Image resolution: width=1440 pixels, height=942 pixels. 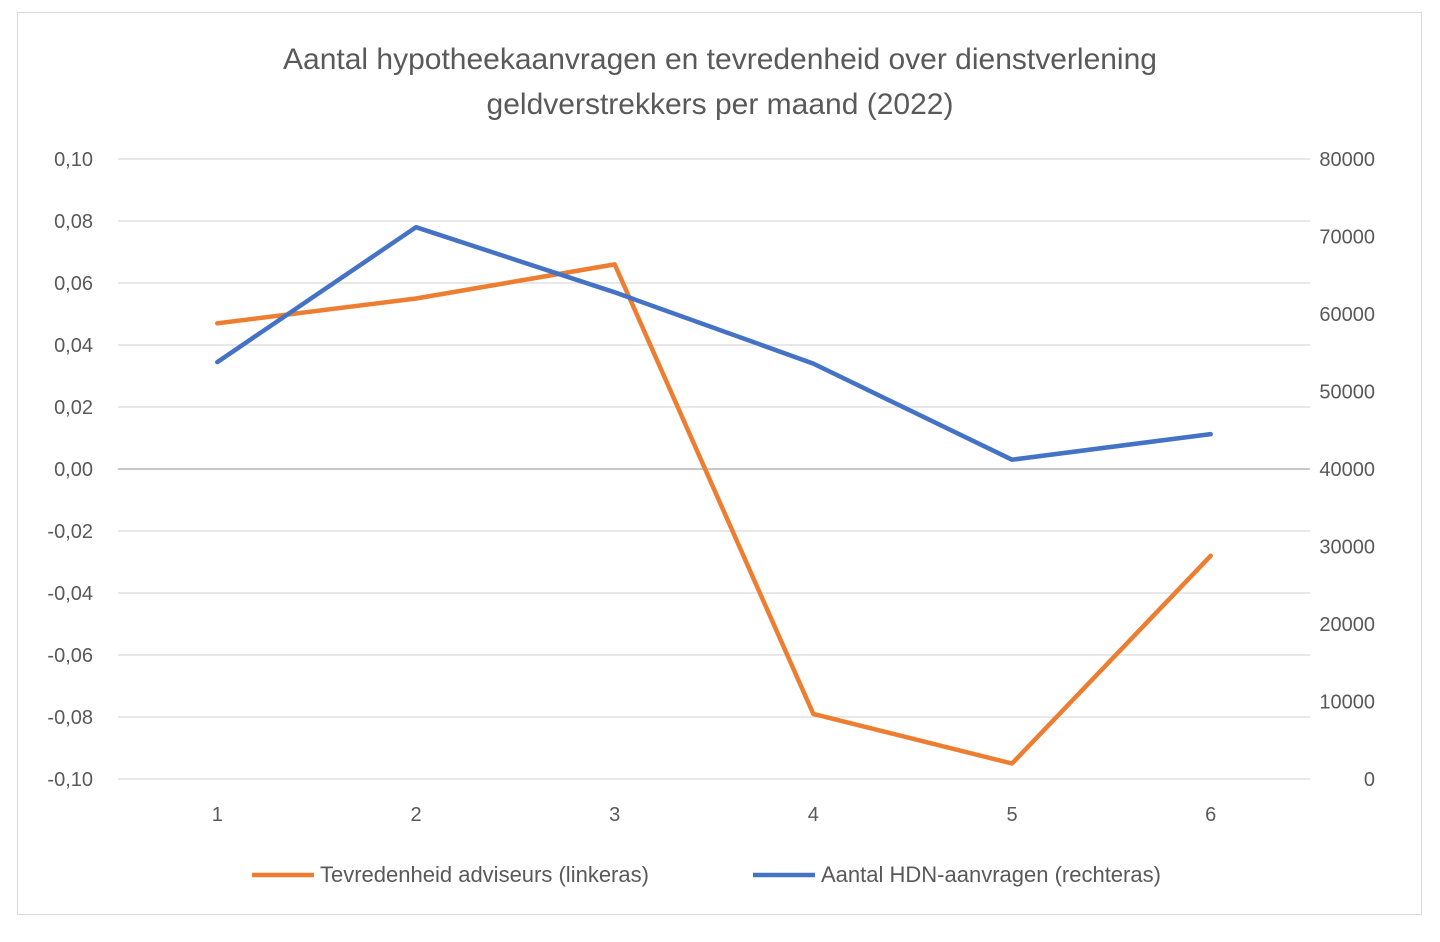 I want to click on legend-label-1: Tevredenheid adviseurs (linkeras), so click(x=484, y=874).